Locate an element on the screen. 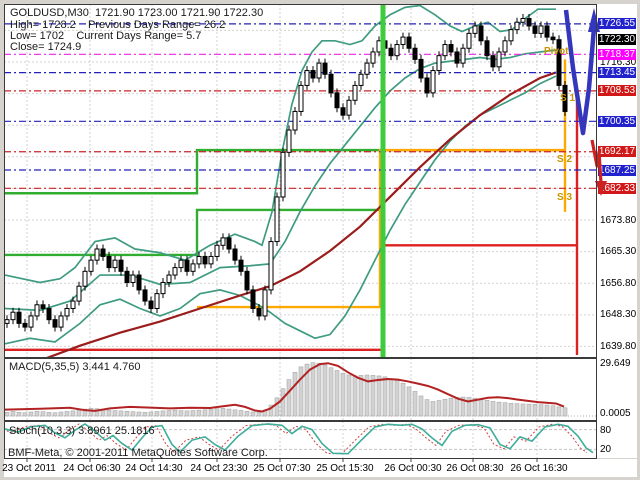  stoch-scale-80: 80 is located at coordinates (606, 430).